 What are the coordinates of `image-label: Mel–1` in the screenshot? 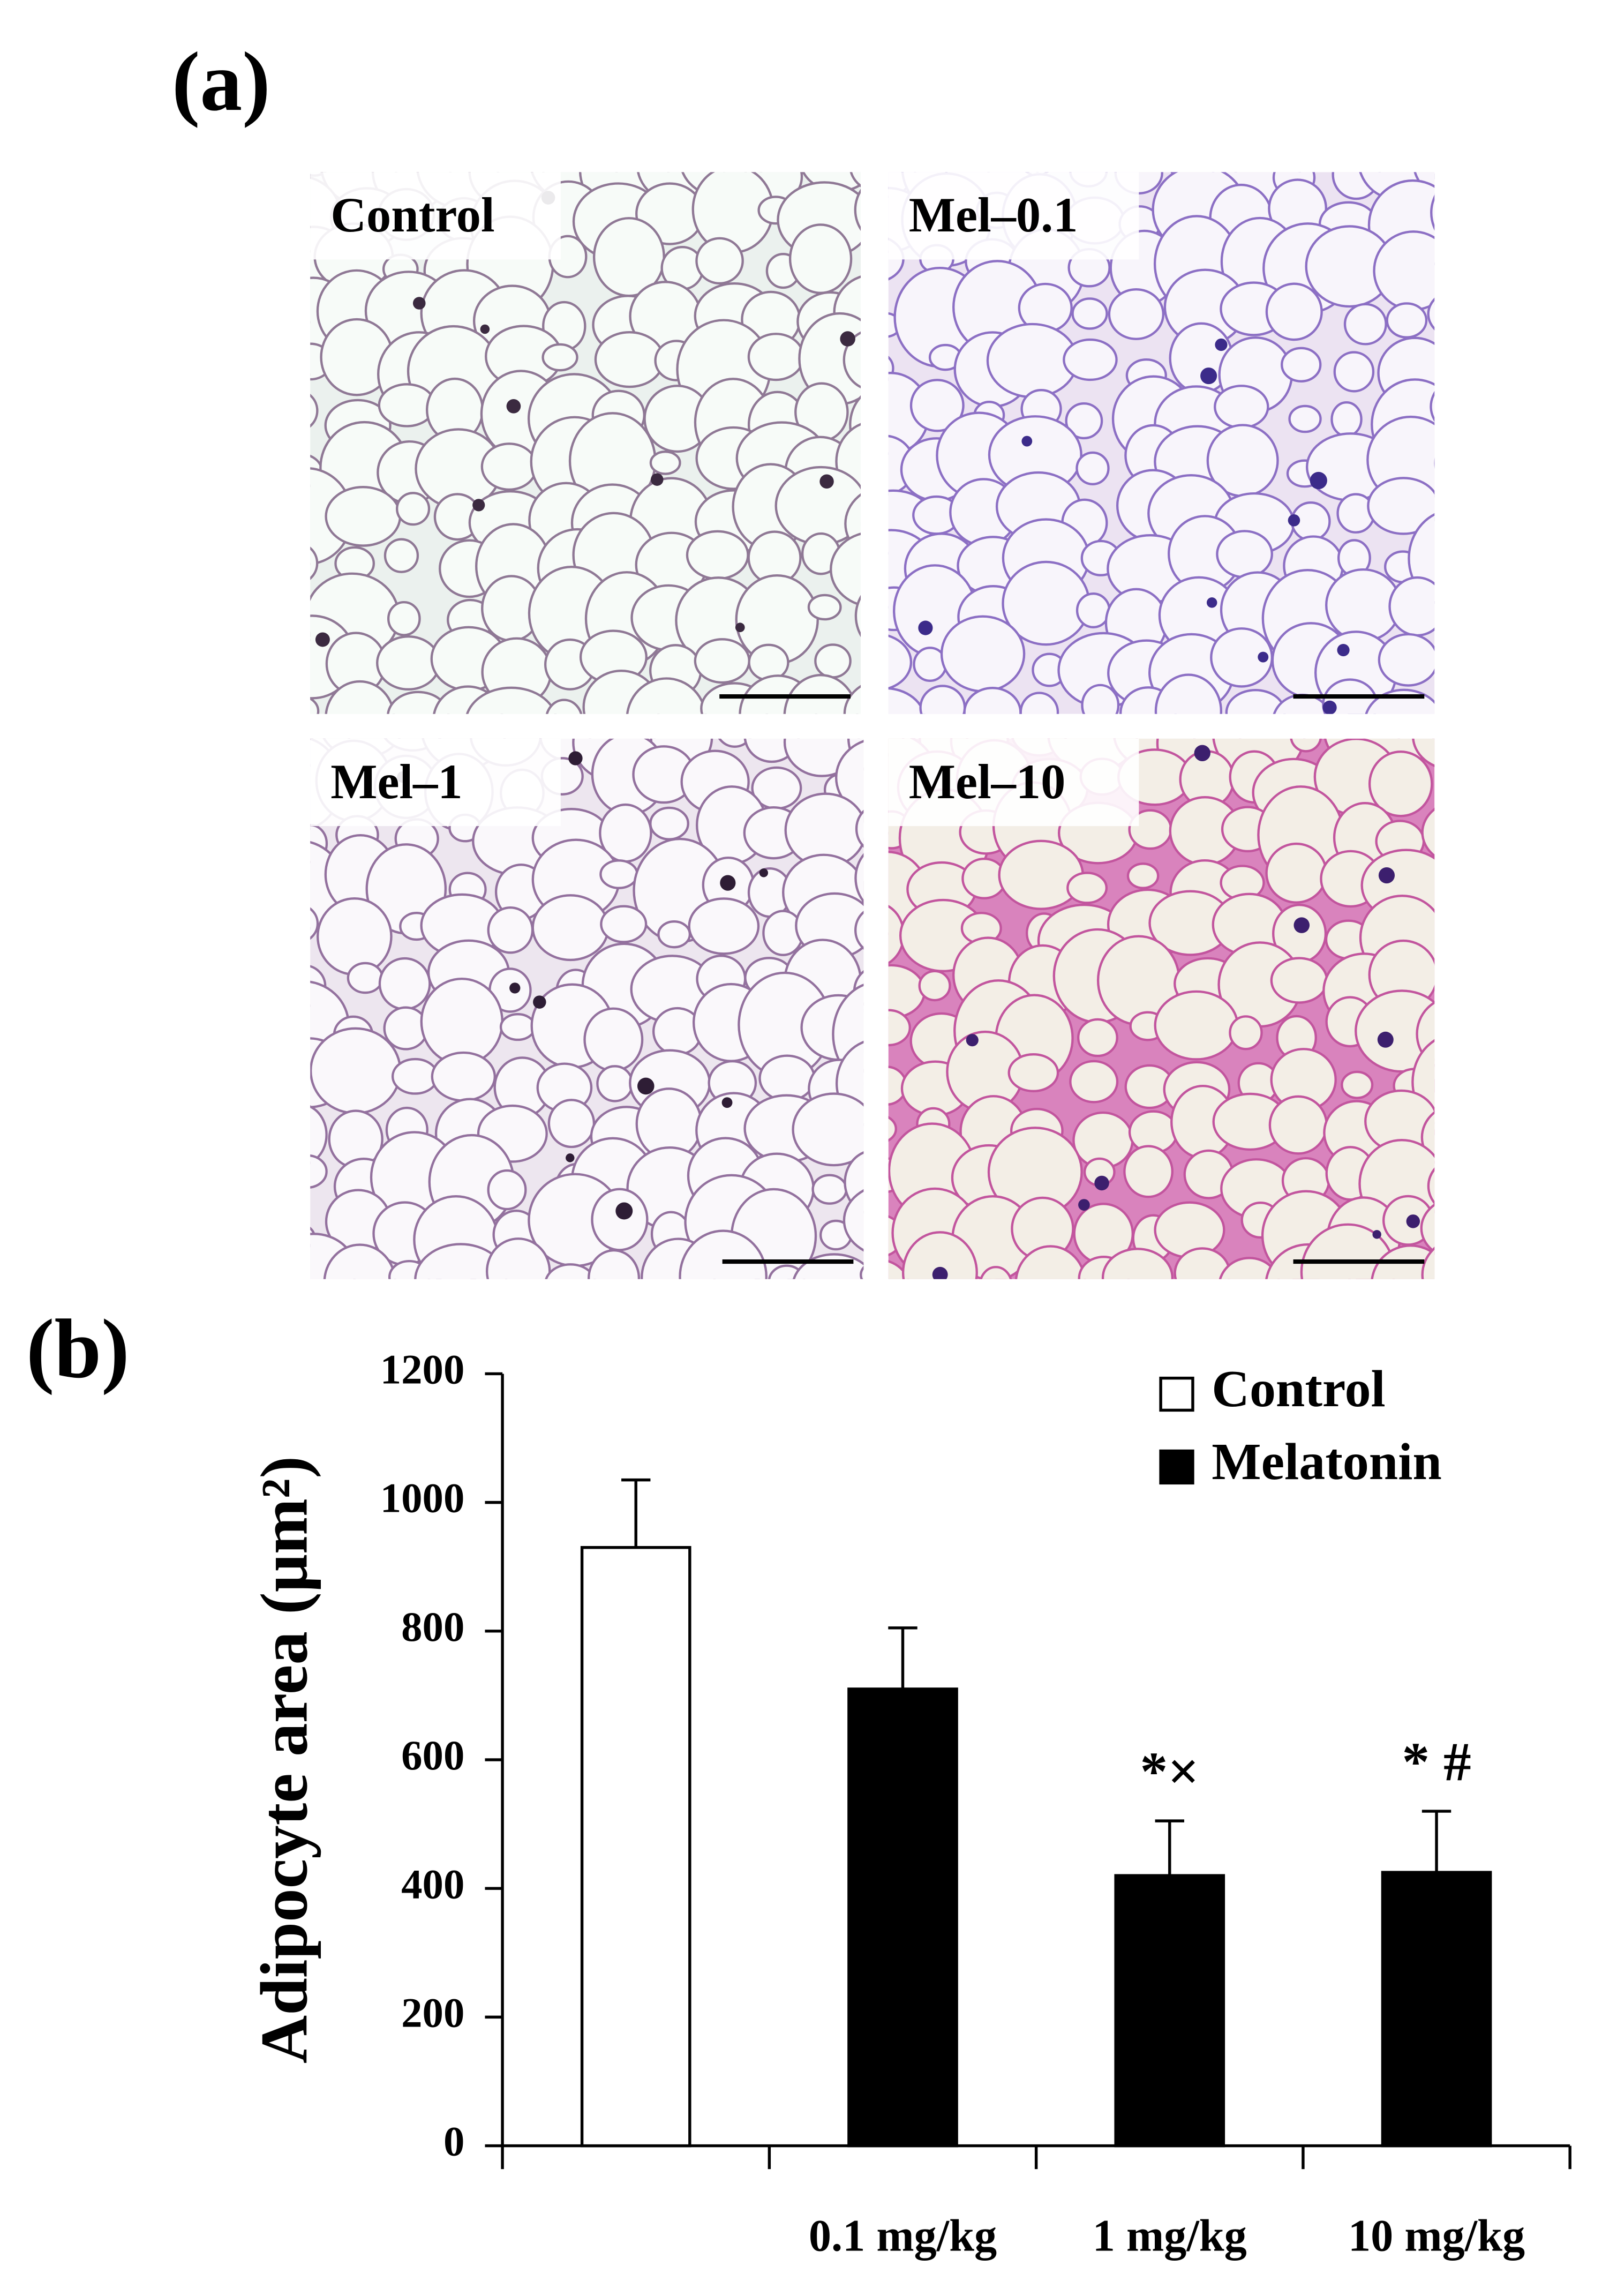 It's located at (396, 781).